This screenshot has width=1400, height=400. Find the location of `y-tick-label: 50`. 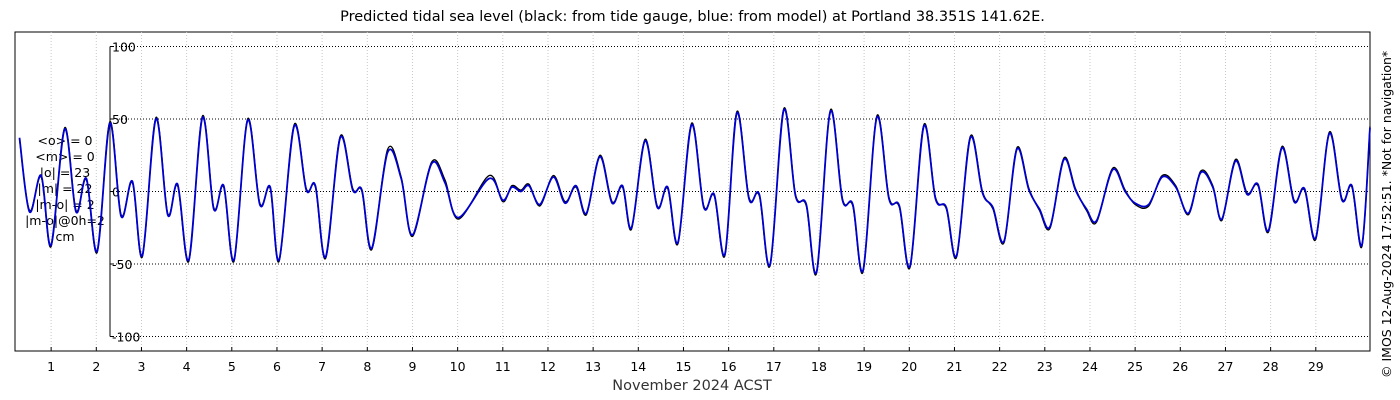

y-tick-label: 50 is located at coordinates (120, 119).